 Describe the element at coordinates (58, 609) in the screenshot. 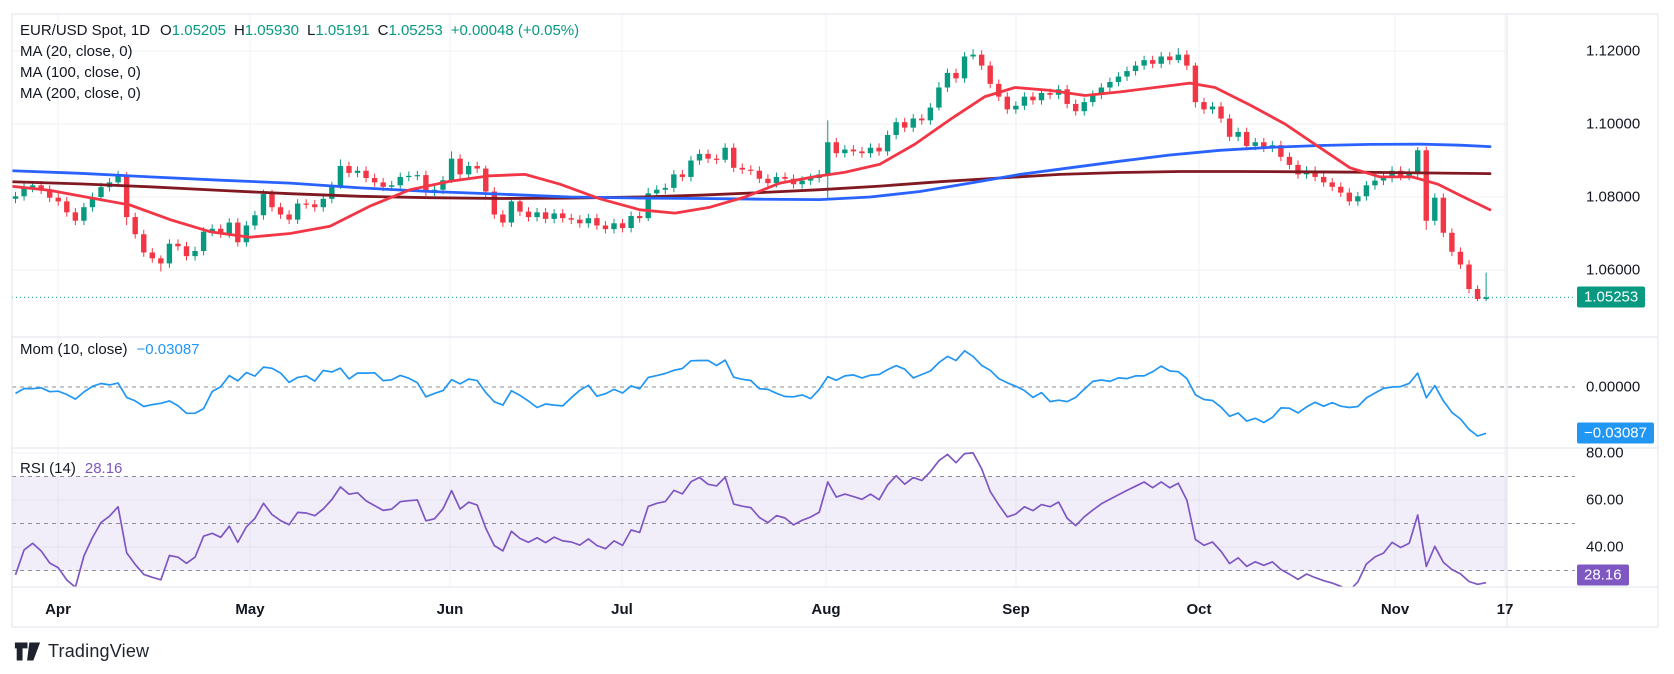

I see `time-axis-label: Apr` at that location.